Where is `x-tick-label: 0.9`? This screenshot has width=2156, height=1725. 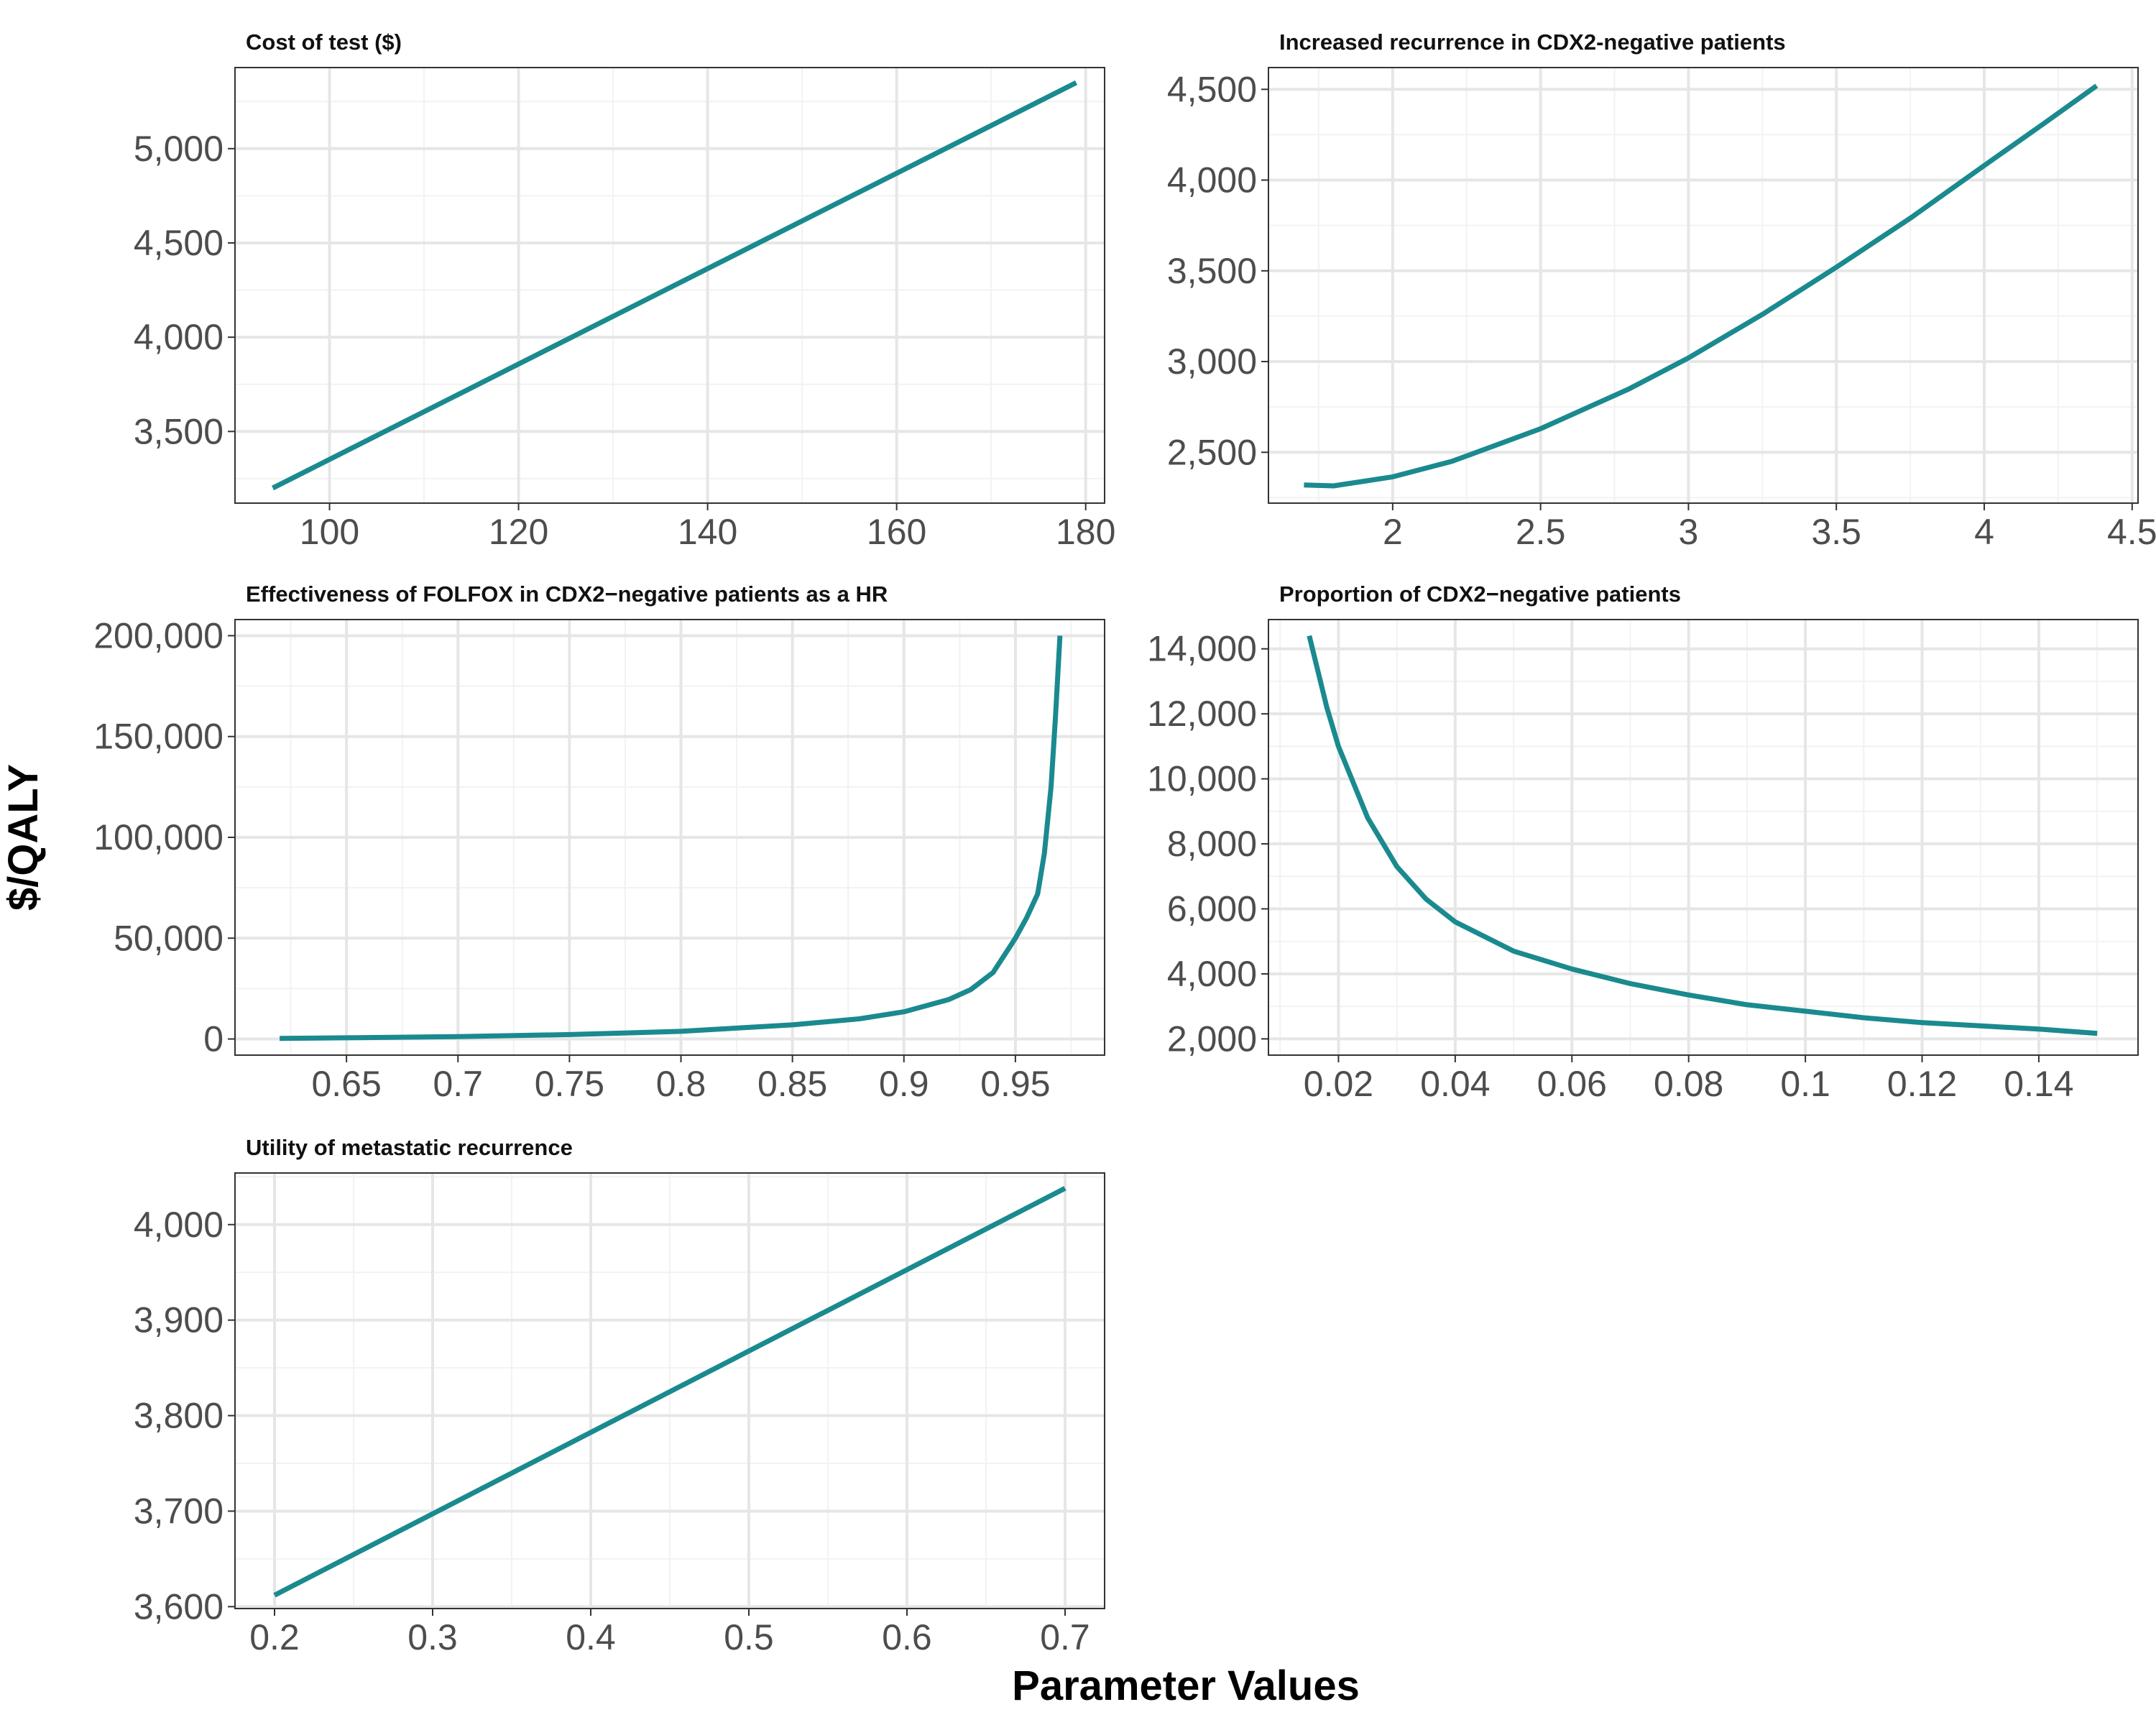 x-tick-label: 0.9 is located at coordinates (904, 1084).